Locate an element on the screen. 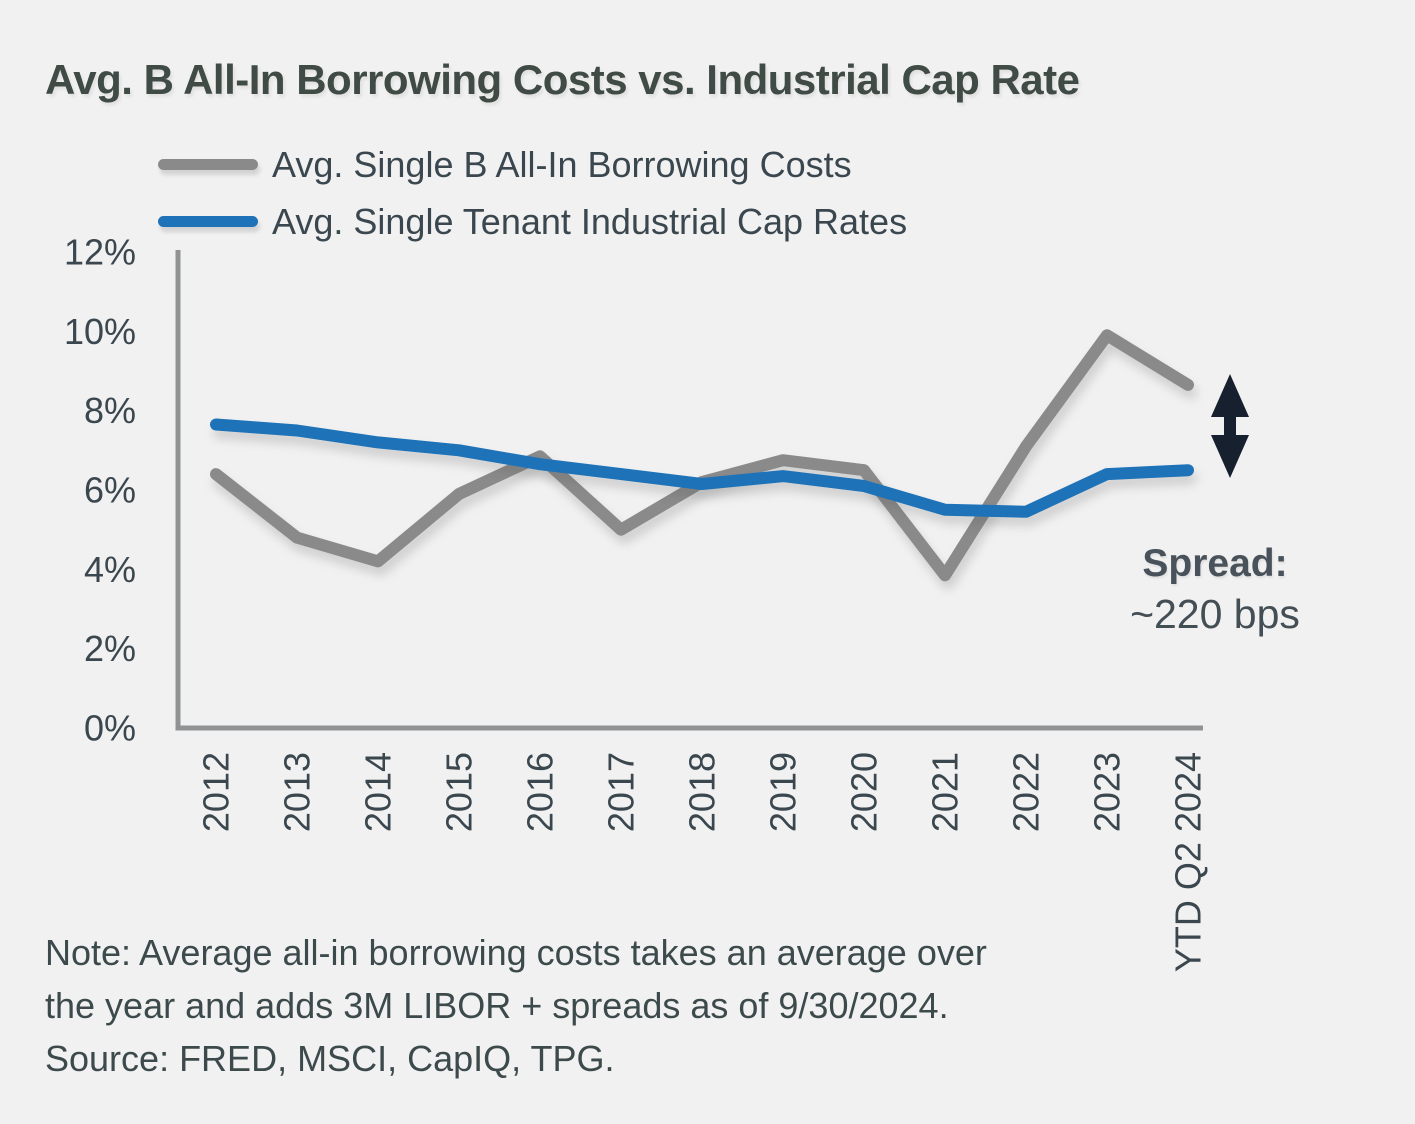 Image resolution: width=1415 pixels, height=1124 pixels. line-cap-rates is located at coordinates (702, 468).